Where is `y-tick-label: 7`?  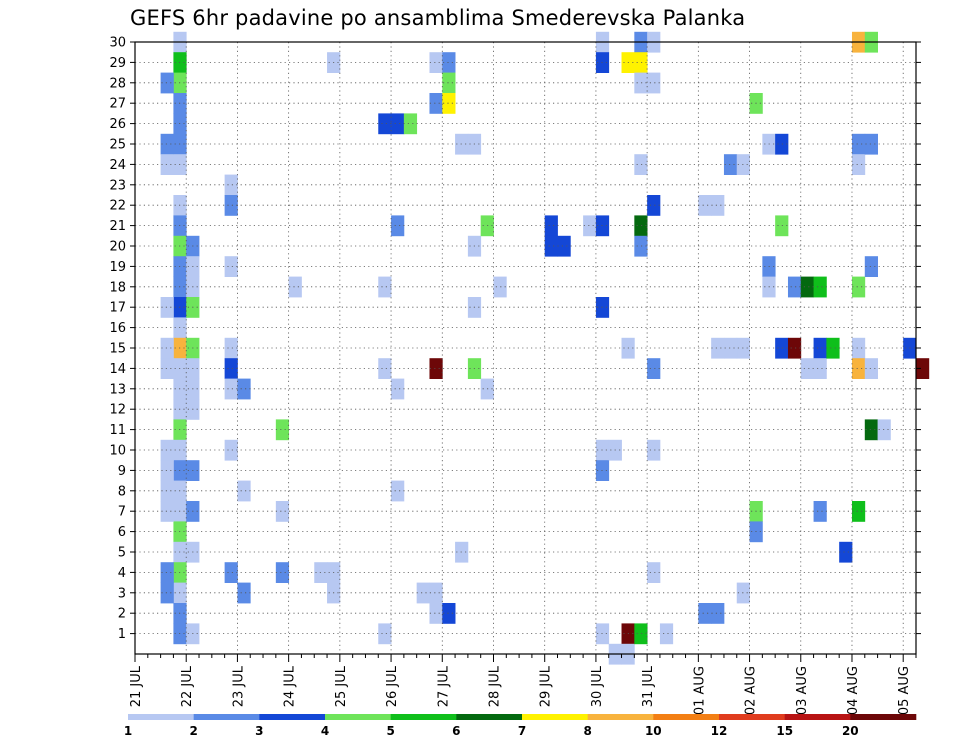 y-tick-label: 7 is located at coordinates (122, 512).